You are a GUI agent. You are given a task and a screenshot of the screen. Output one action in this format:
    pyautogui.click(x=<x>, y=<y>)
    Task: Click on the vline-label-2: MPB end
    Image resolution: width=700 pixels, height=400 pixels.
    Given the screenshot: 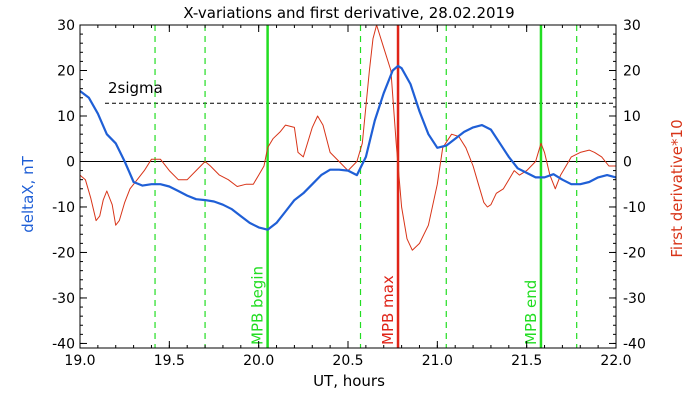 What is the action you would take?
    pyautogui.click(x=531, y=312)
    